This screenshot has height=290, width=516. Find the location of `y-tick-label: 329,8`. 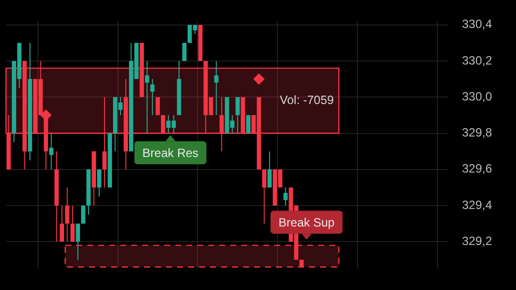

y-tick-label: 329,8 is located at coordinates (477, 133).